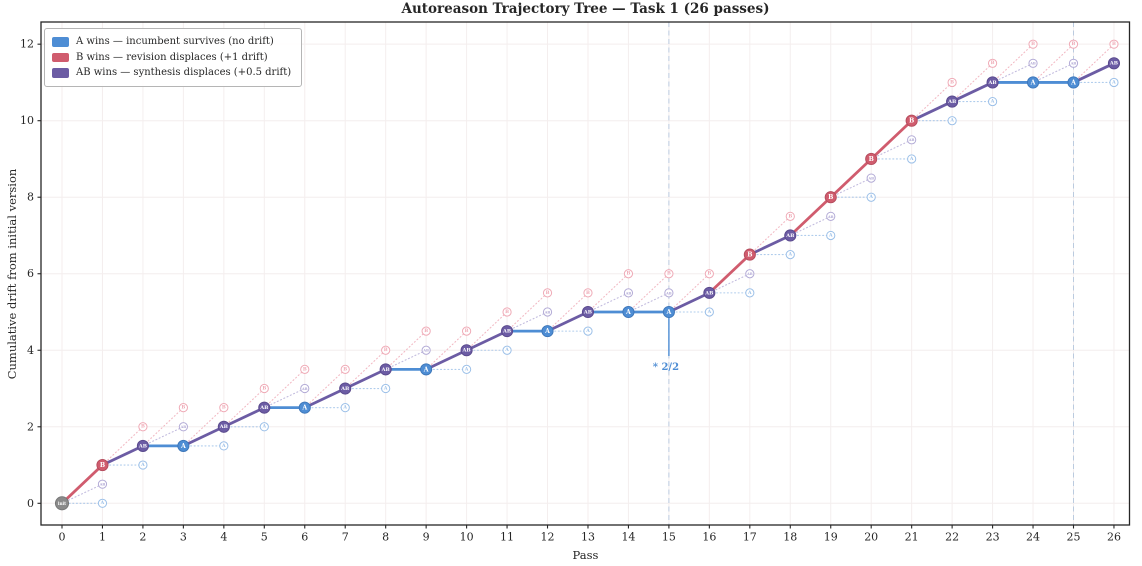  Describe the element at coordinates (507, 537) in the screenshot. I see `x-tick-label: 11` at that location.